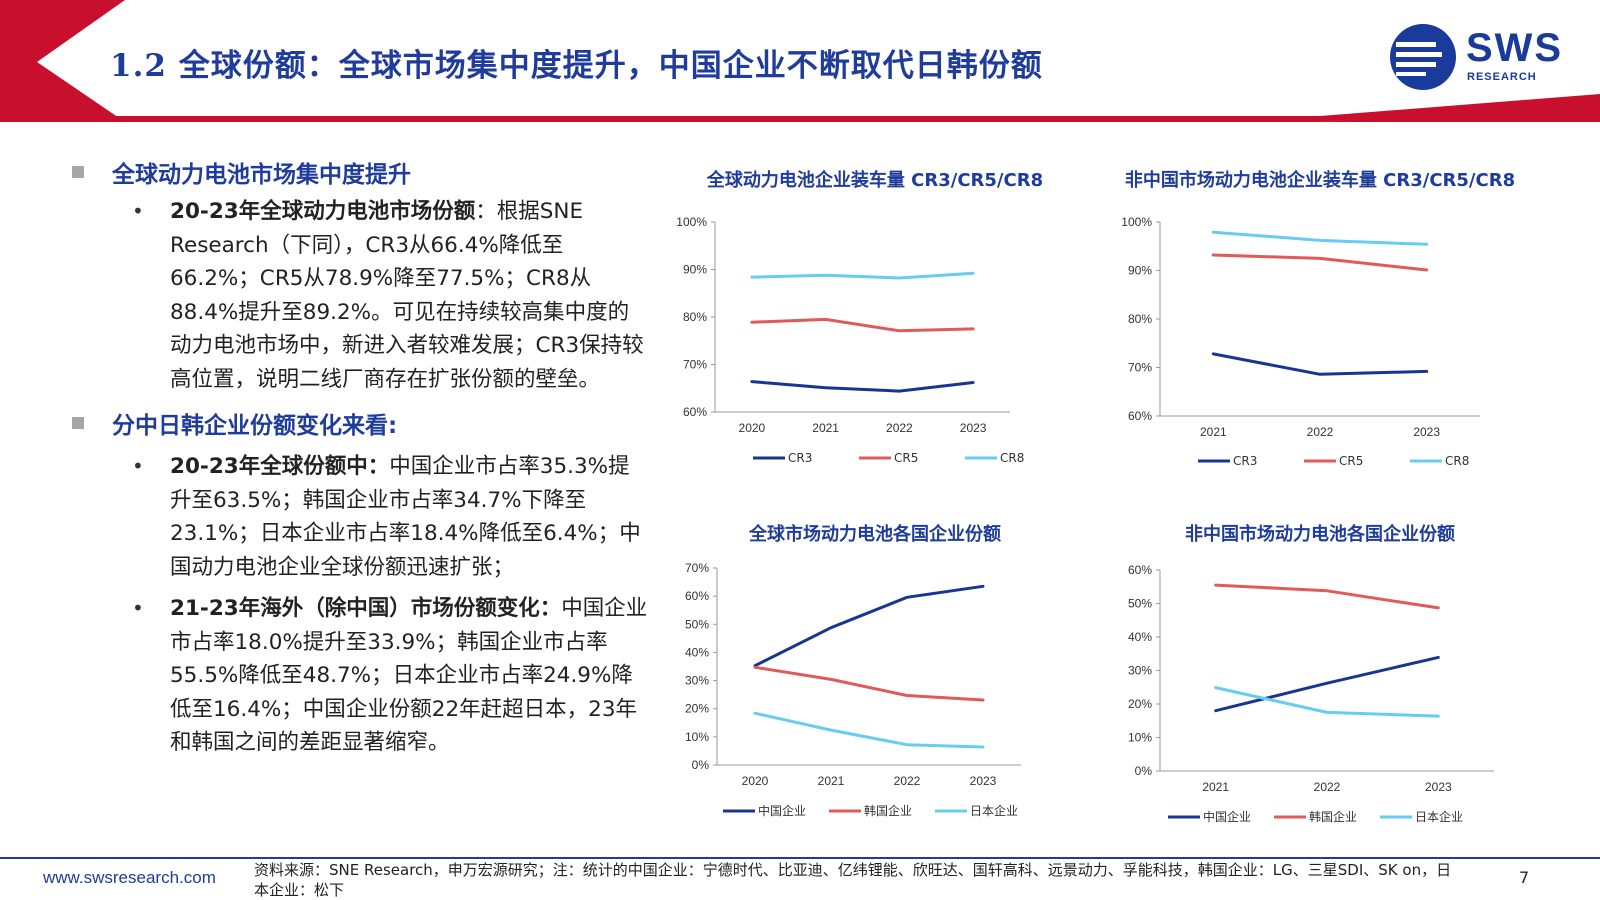 The height and width of the screenshot is (900, 1600). I want to click on bullet-bold-lead: 20-23年全球动力电池市场份额, so click(323, 211).